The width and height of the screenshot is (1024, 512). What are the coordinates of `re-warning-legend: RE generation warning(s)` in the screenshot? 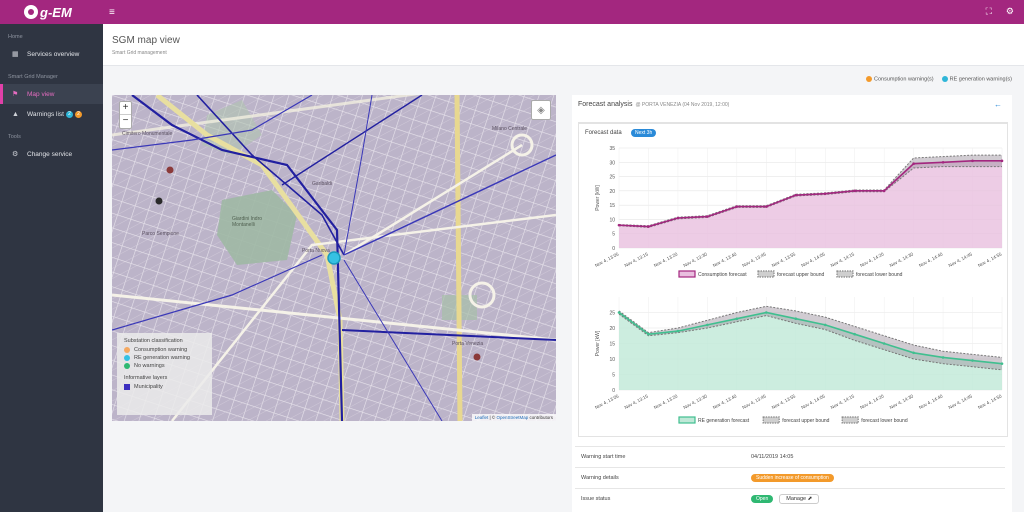 It's located at (976, 79).